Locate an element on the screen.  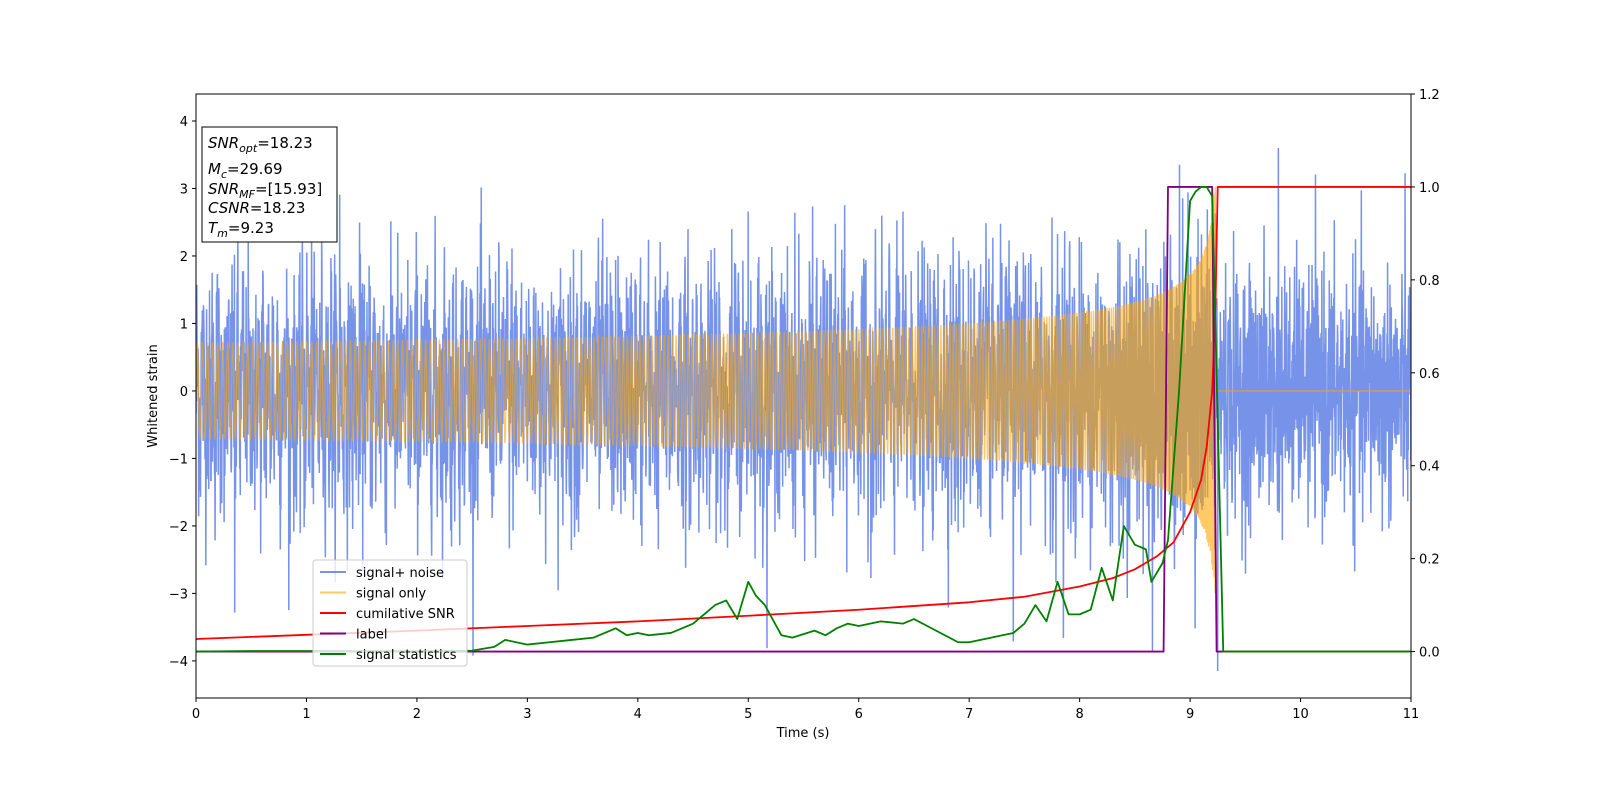
x-tick-label: 8 is located at coordinates (1079, 714).